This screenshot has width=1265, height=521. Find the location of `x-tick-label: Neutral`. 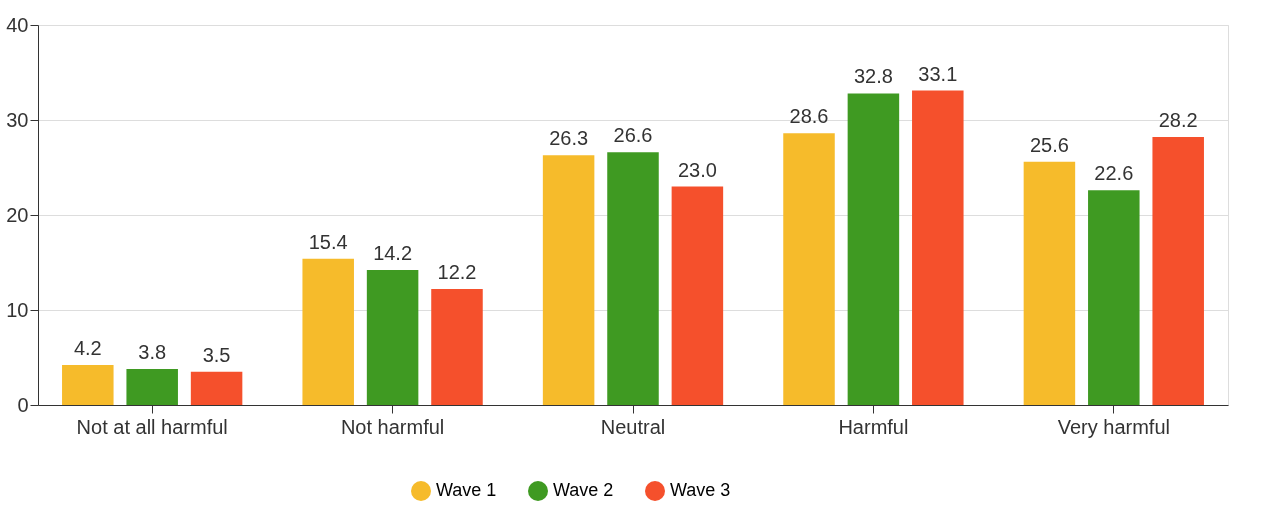

x-tick-label: Neutral is located at coordinates (633, 426).